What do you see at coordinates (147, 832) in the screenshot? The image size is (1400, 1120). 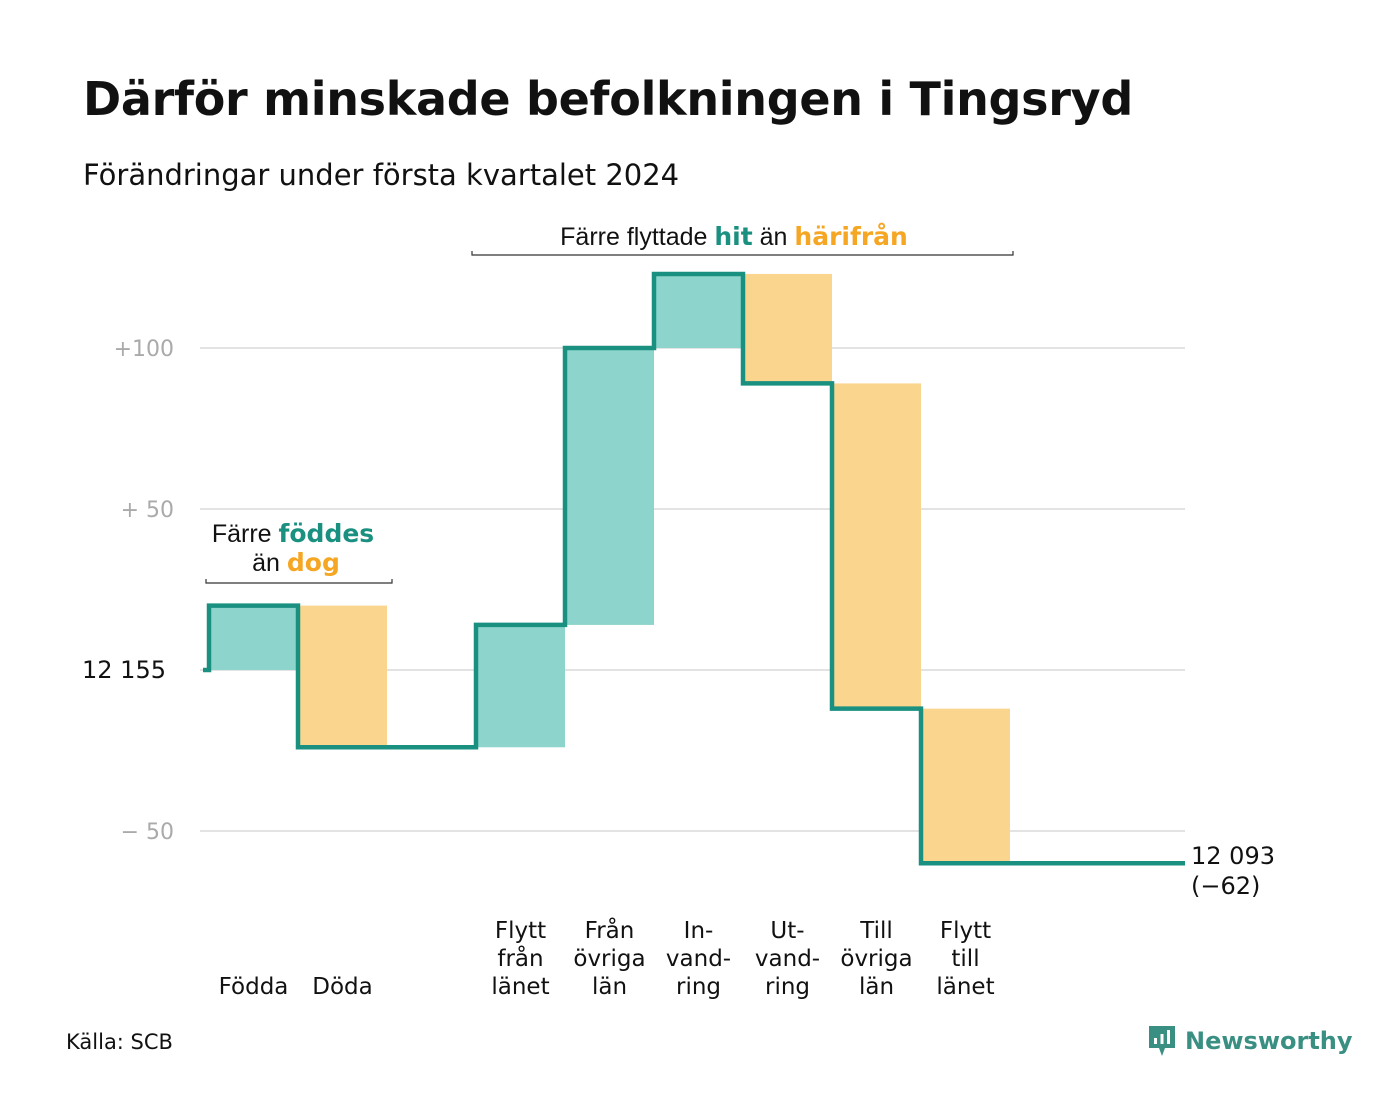 I see `y-tick-label: − 50` at bounding box center [147, 832].